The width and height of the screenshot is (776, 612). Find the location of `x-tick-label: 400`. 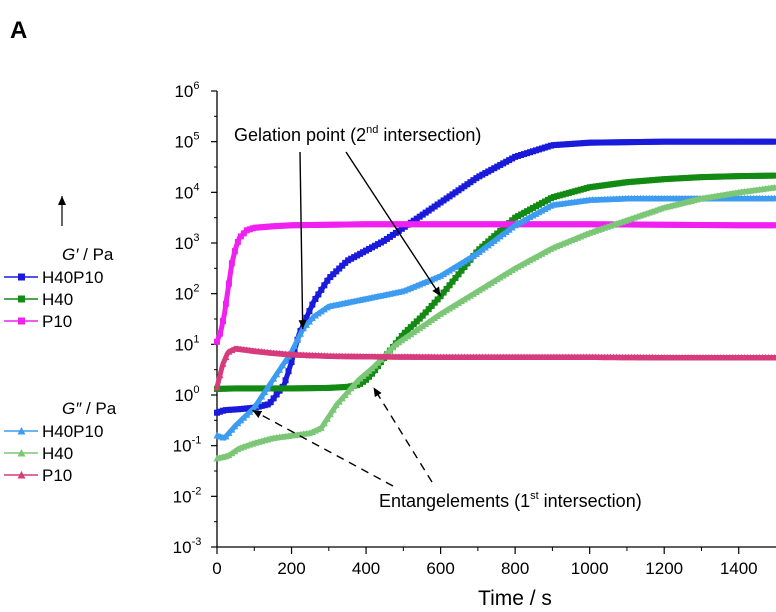

x-tick-label: 400 is located at coordinates (366, 568).